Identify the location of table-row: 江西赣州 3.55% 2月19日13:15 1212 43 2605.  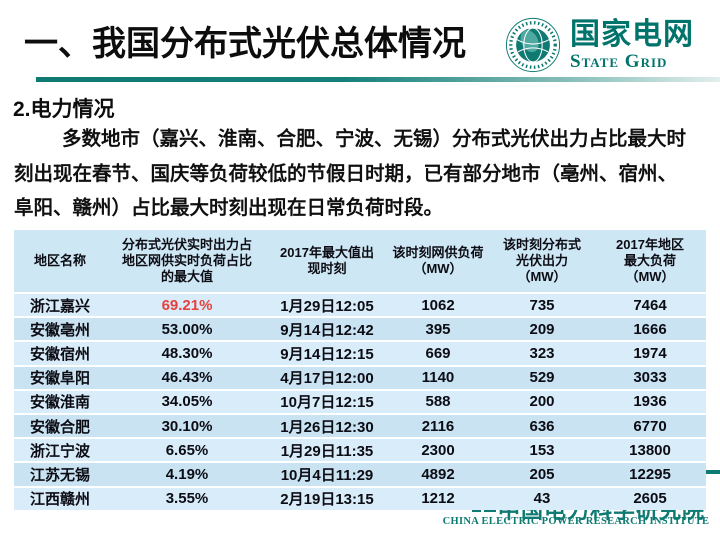
(360, 497).